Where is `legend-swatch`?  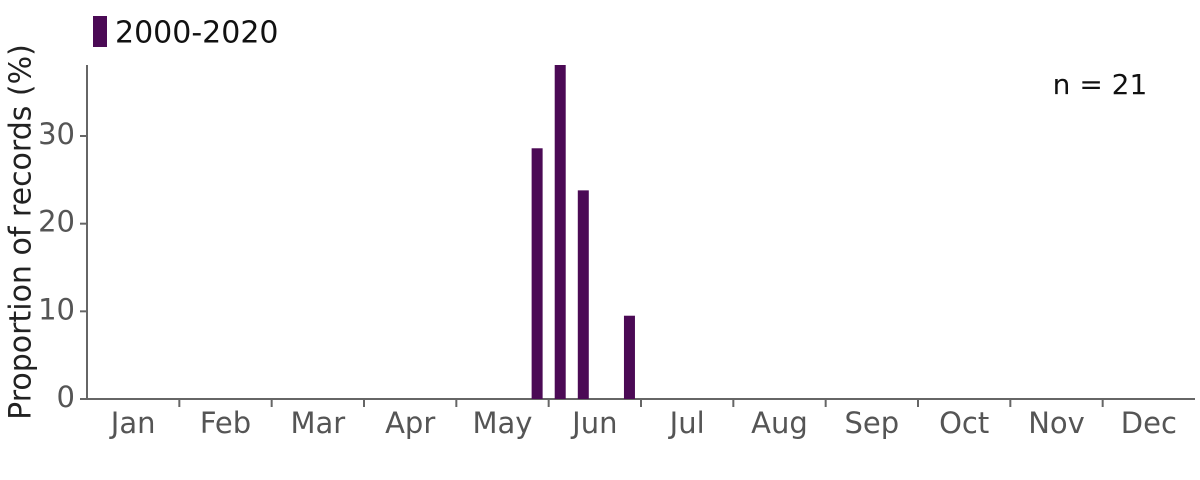
legend-swatch is located at coordinates (100, 31).